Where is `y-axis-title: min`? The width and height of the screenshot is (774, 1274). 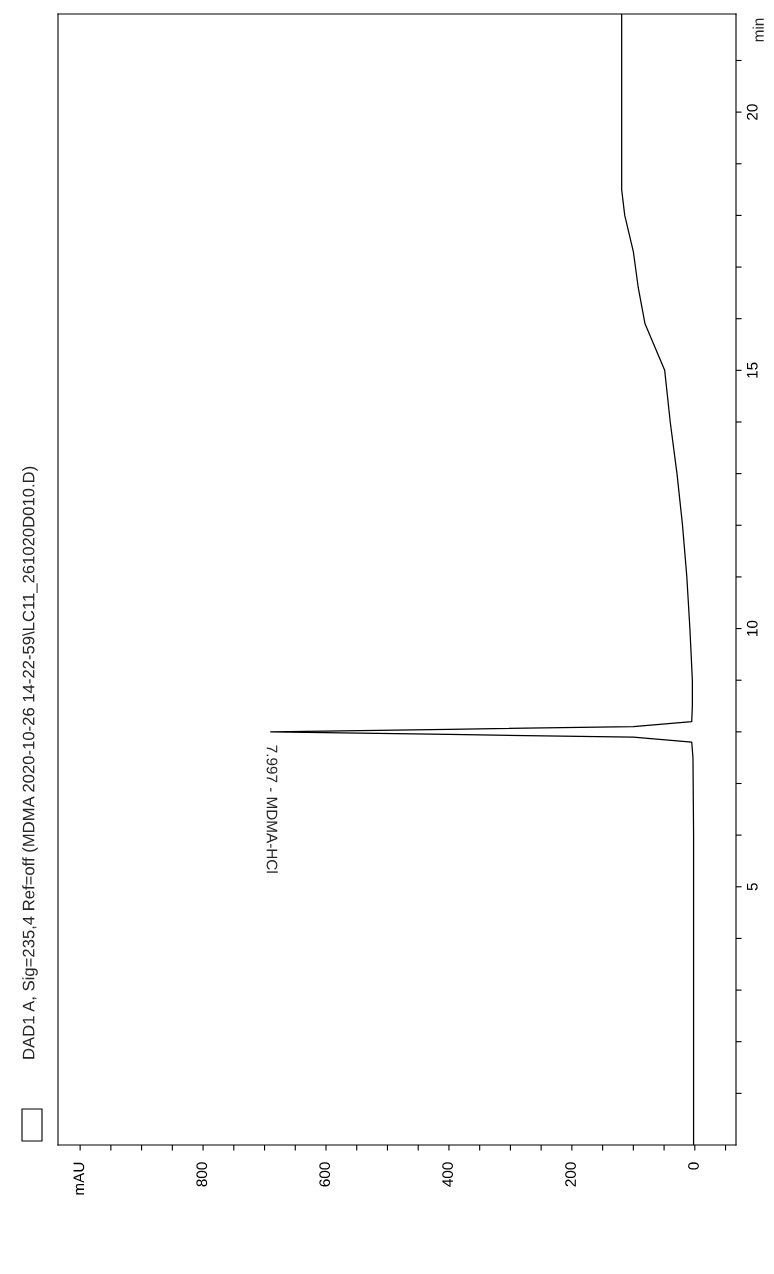 y-axis-title: min is located at coordinates (758, 30).